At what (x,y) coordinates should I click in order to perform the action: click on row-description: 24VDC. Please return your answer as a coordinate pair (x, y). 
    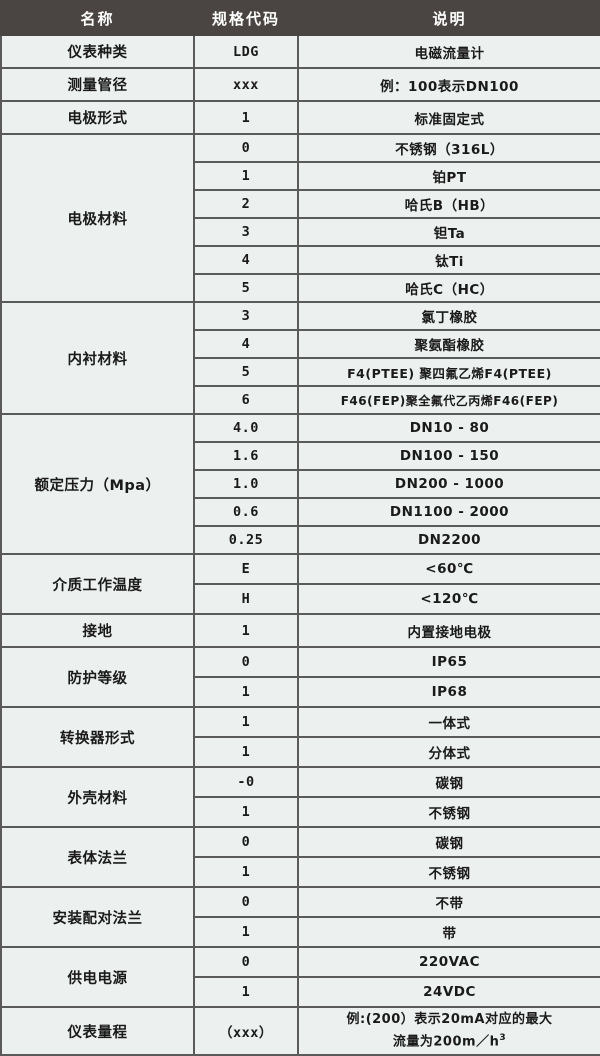
    Looking at the image, I should click on (448, 992).